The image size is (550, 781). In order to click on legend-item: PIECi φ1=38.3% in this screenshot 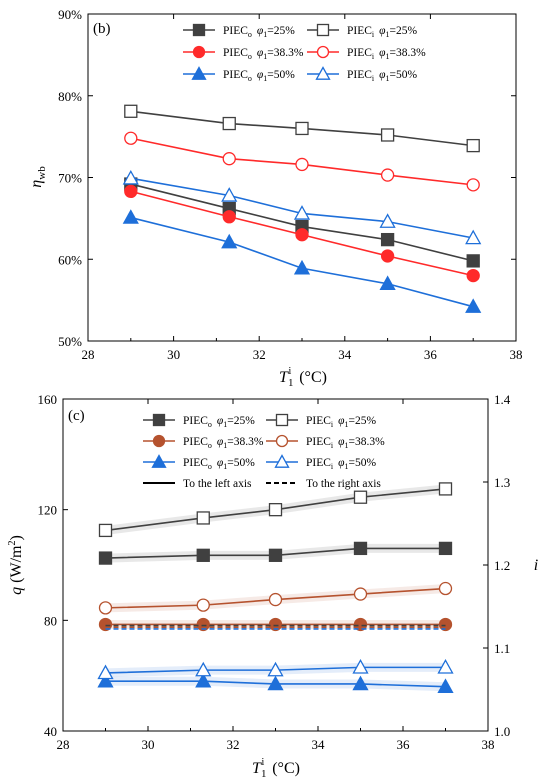, I will do `click(366, 53)`.